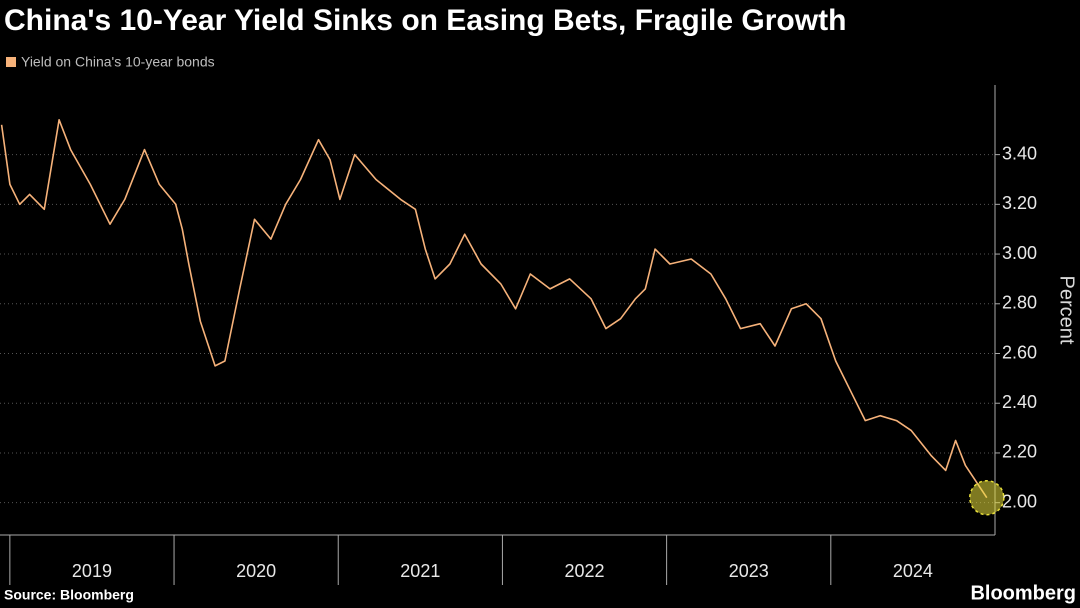 This screenshot has width=1080, height=608. What do you see at coordinates (420, 571) in the screenshot?
I see `x-tick-label: 2021` at bounding box center [420, 571].